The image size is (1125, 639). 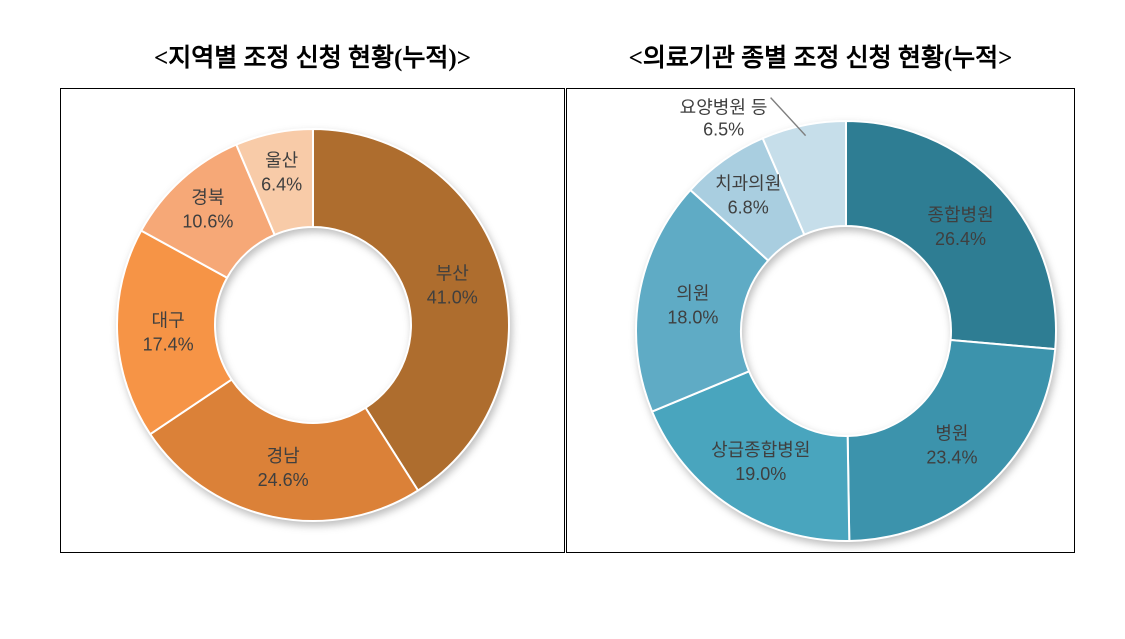 What do you see at coordinates (283, 480) in the screenshot?
I see `slice-percent: 24.6%` at bounding box center [283, 480].